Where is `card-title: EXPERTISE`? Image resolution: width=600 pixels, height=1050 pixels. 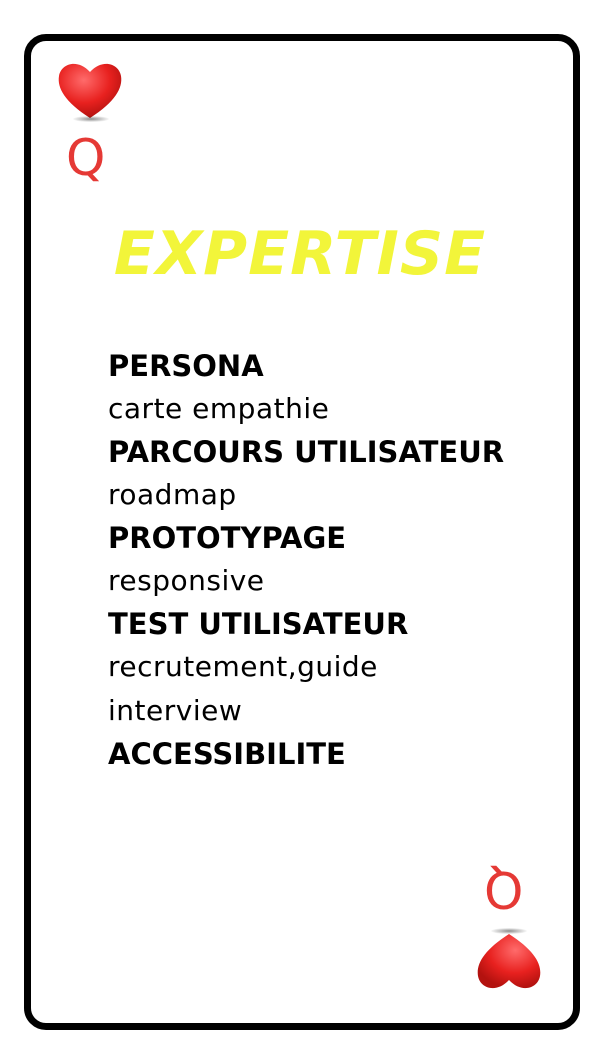 card-title: EXPERTISE is located at coordinates (300, 254).